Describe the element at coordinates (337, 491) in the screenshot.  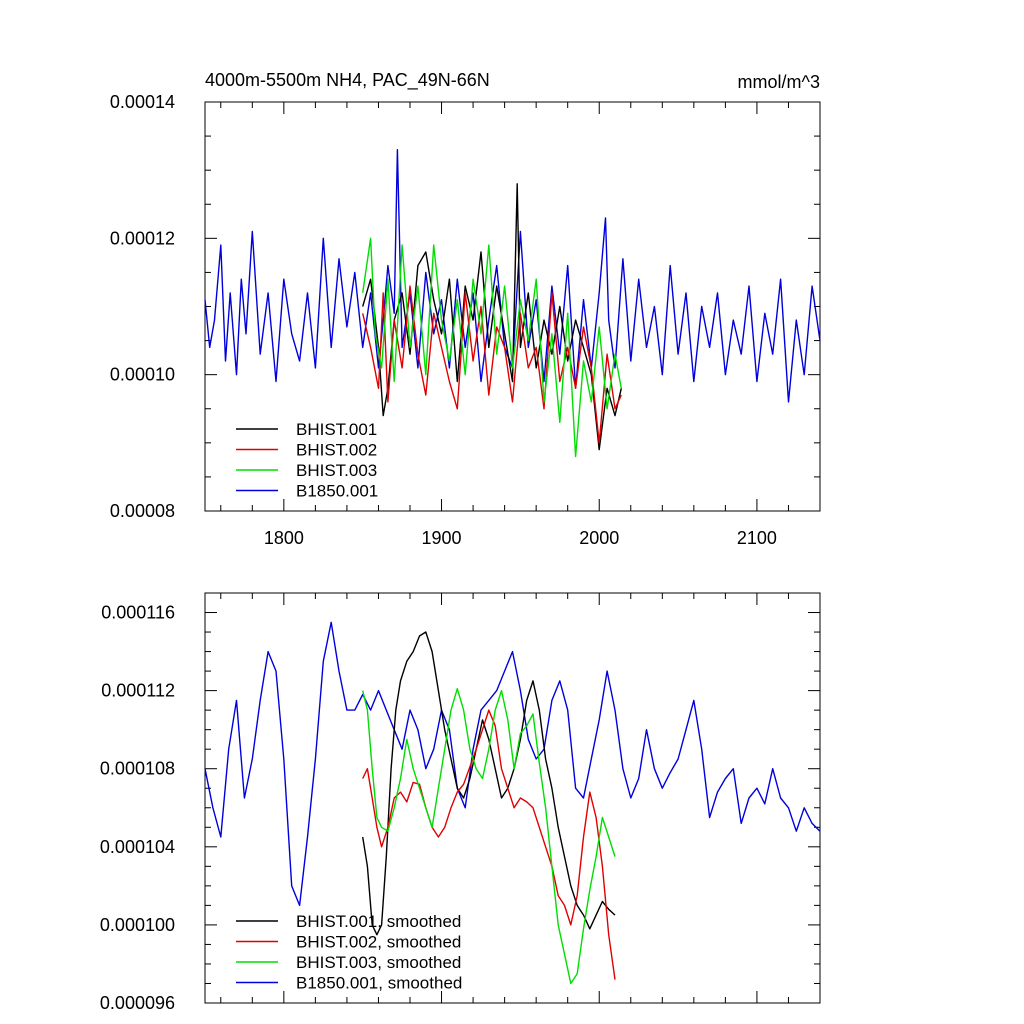
I see `legend-label: B1850.001` at that location.